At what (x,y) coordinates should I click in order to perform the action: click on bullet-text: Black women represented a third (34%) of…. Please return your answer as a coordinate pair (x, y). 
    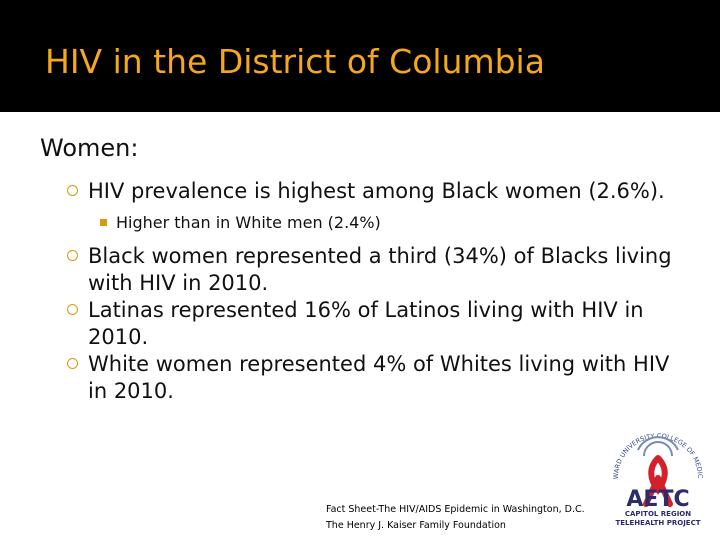
    Looking at the image, I should click on (380, 269).